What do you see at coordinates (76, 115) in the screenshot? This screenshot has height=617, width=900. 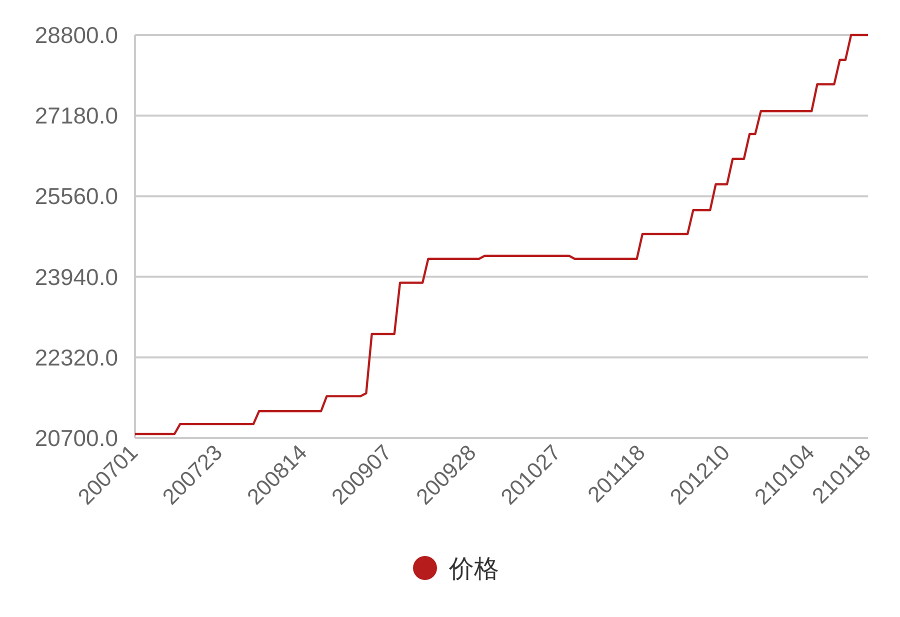 I see `y-tick-label: 27180.0` at bounding box center [76, 115].